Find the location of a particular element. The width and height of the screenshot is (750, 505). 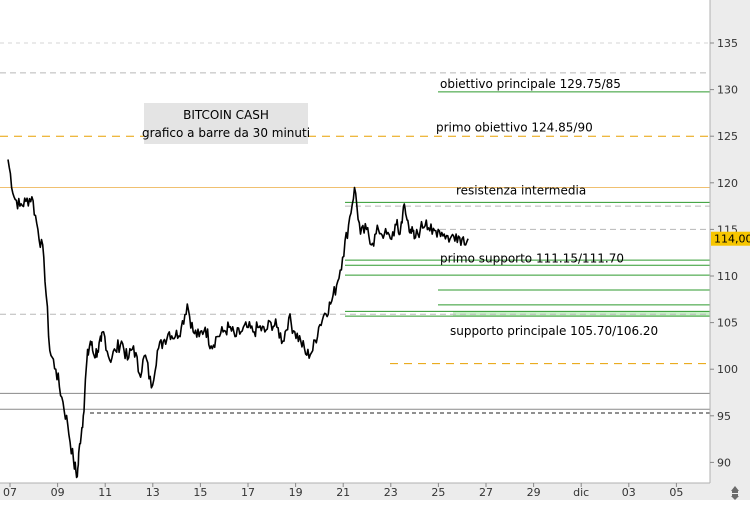

annotation-2: resistenza intermedia is located at coordinates (521, 190).